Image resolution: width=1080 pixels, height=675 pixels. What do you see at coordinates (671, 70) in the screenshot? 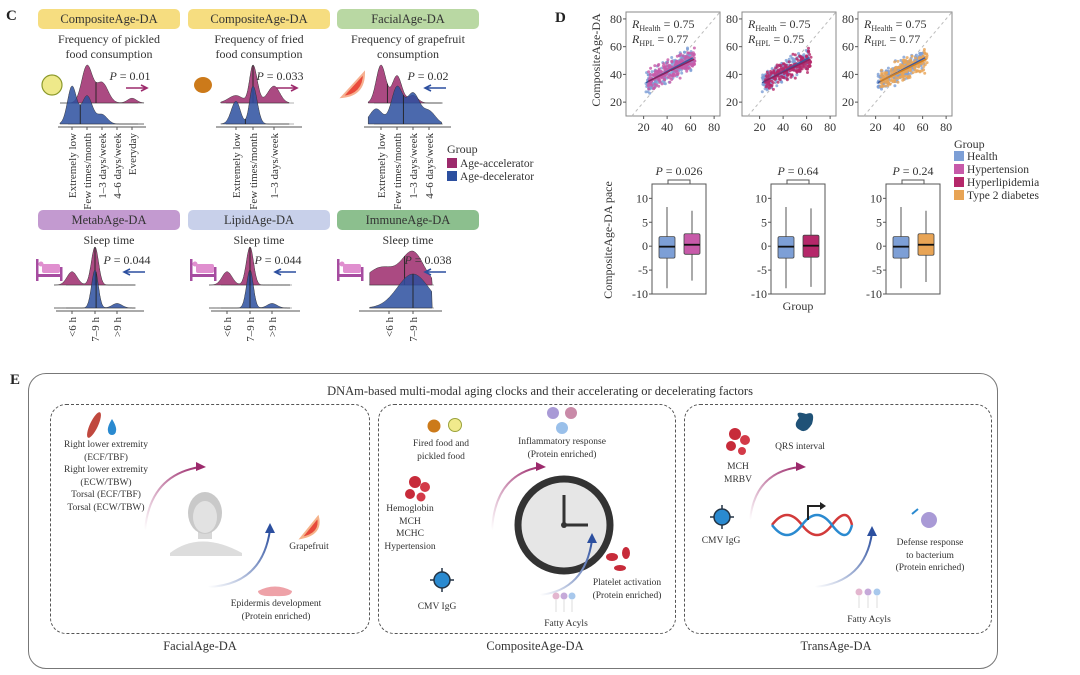
I see `regression-line` at bounding box center [671, 70].